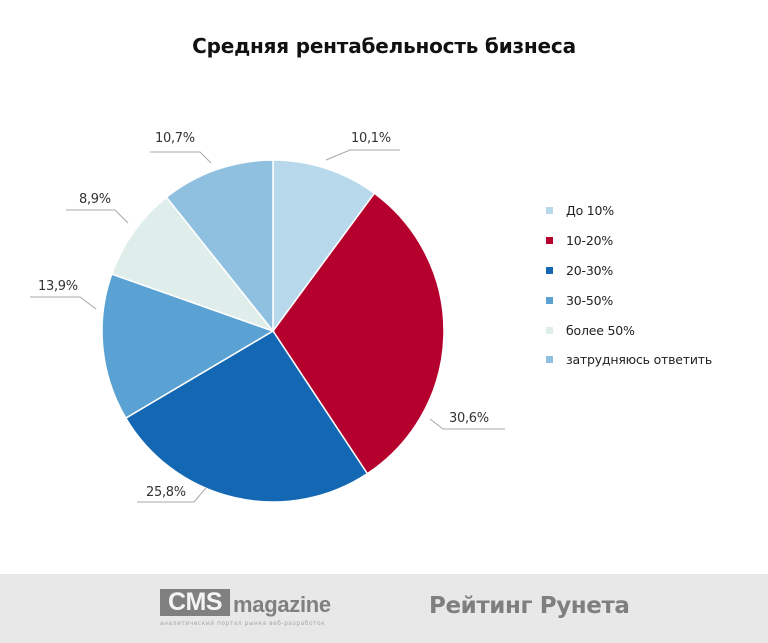 The width and height of the screenshot is (768, 643). I want to click on legend-label: 10-20%, so click(589, 241).